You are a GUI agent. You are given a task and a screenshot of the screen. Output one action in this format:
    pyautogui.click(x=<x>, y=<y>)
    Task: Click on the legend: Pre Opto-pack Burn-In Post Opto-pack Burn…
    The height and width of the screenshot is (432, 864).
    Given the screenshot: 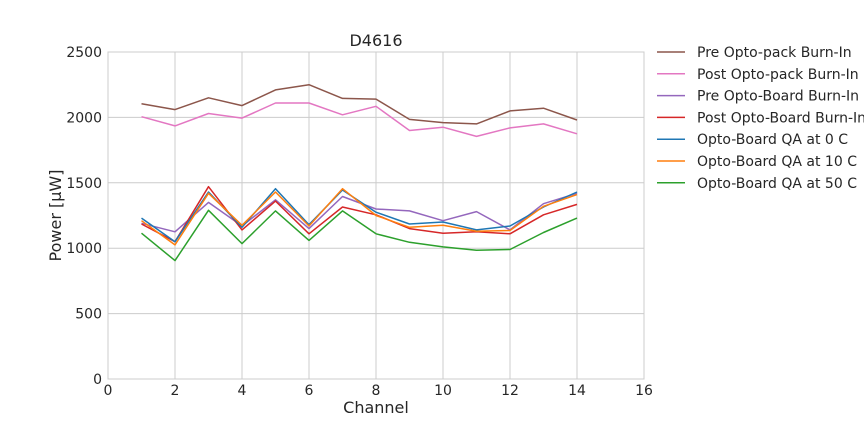 What is the action you would take?
    pyautogui.click(x=760, y=118)
    